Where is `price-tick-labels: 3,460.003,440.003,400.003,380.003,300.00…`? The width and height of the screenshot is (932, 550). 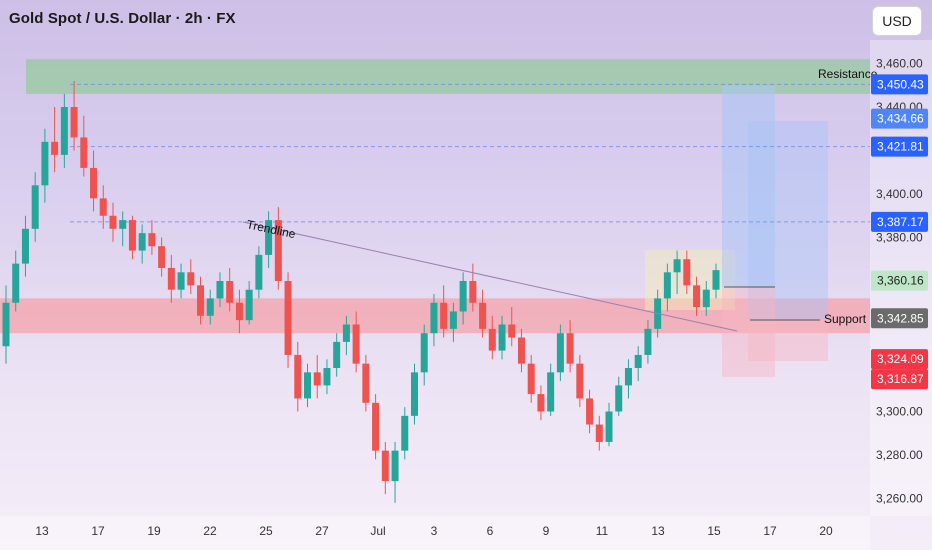 price-tick-labels: 3,460.003,440.003,400.003,380.003,300.00… is located at coordinates (899, 281).